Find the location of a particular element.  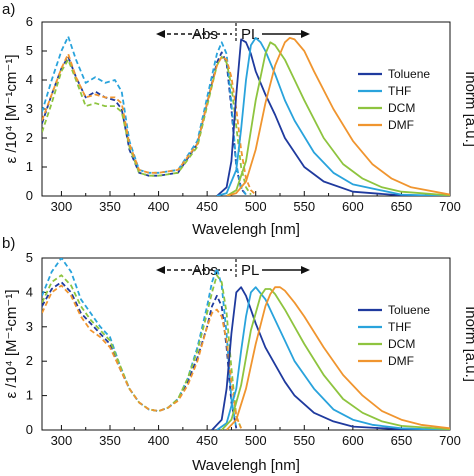

pl-series-dmf is located at coordinates (337, 358).